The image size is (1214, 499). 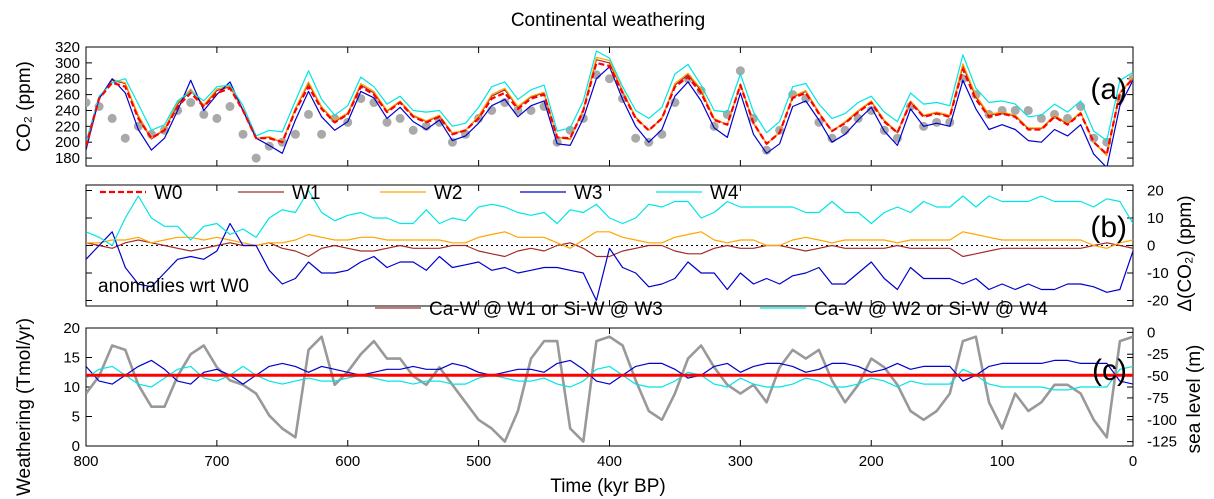 What do you see at coordinates (931, 309) in the screenshot?
I see `legend-label: Ca-W @ W2 or Si-W @ W4` at bounding box center [931, 309].